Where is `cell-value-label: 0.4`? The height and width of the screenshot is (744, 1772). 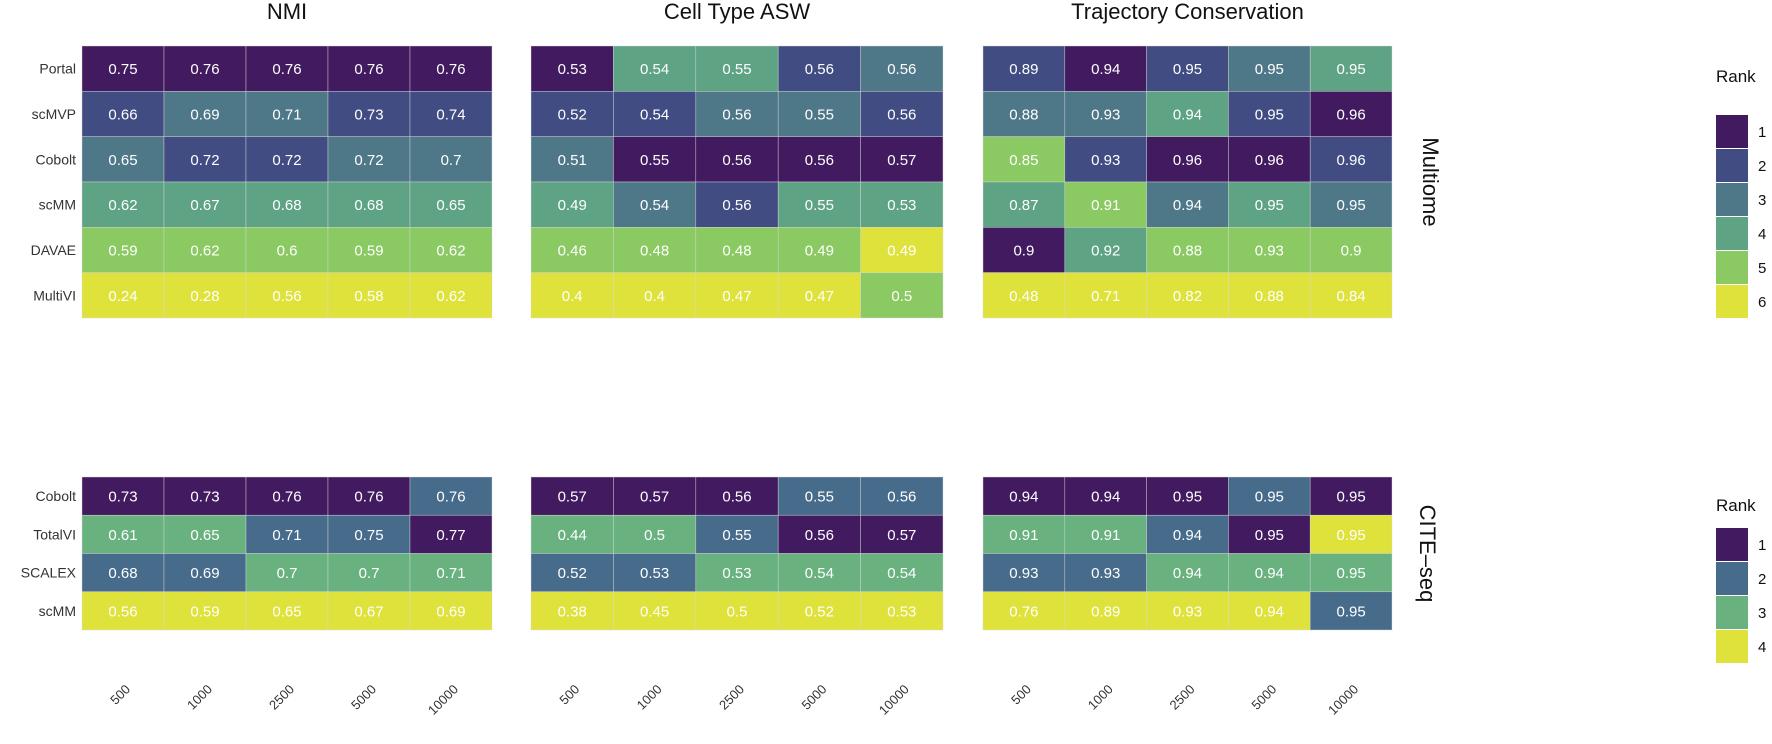
cell-value-label: 0.4 is located at coordinates (654, 296).